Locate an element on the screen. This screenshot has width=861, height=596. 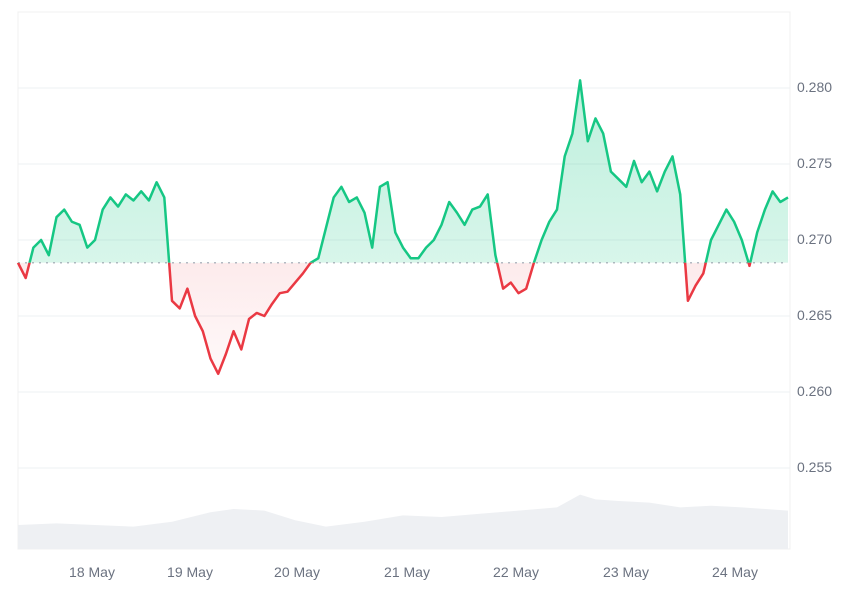
x-tick: 18 May is located at coordinates (92, 572).